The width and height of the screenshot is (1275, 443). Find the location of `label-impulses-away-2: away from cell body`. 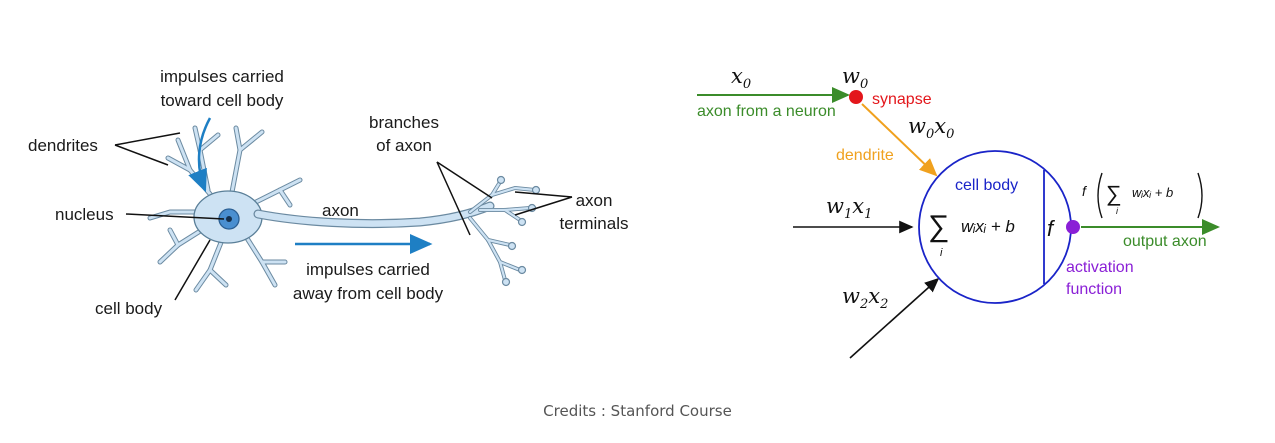

label-impulses-away-2: away from cell body is located at coordinates (368, 293).